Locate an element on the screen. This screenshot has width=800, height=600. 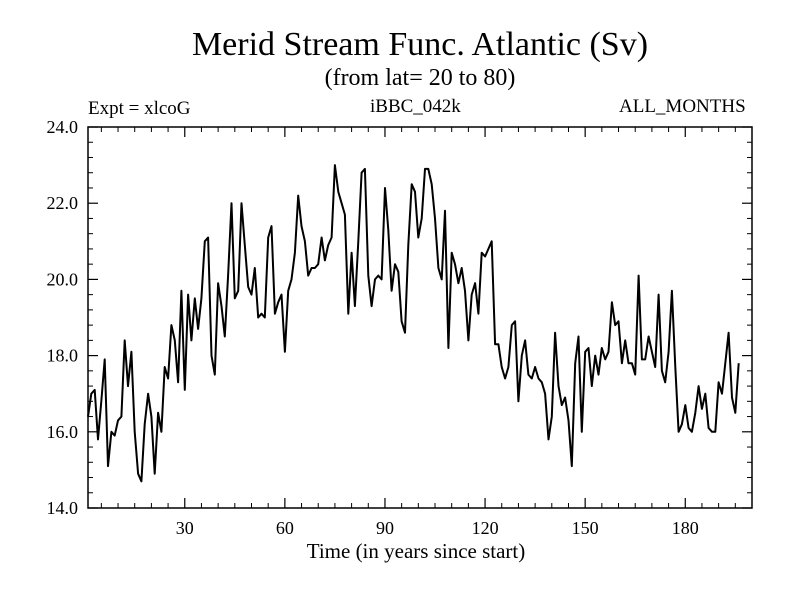
x-tick-label: 120 is located at coordinates (485, 528).